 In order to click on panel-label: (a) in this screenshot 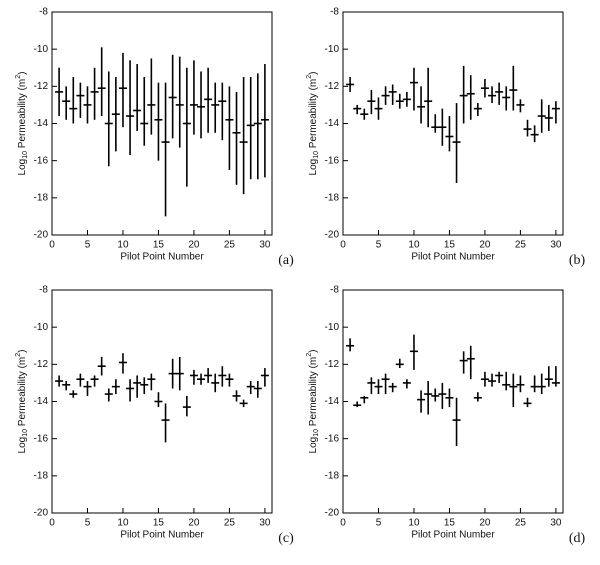, I will do `click(286, 260)`.